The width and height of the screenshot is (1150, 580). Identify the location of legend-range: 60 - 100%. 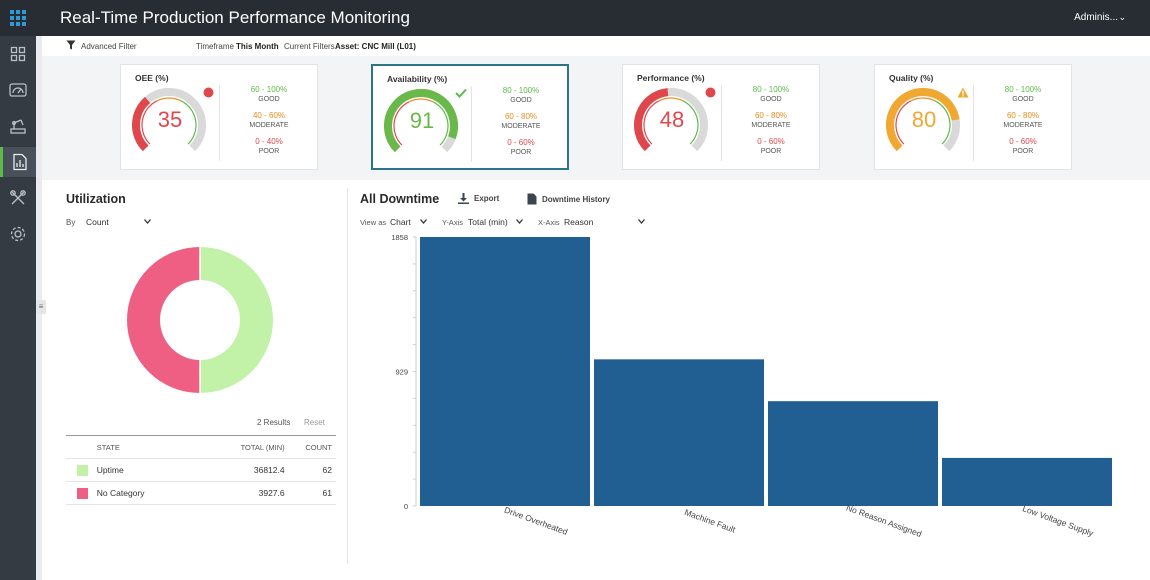
(269, 89).